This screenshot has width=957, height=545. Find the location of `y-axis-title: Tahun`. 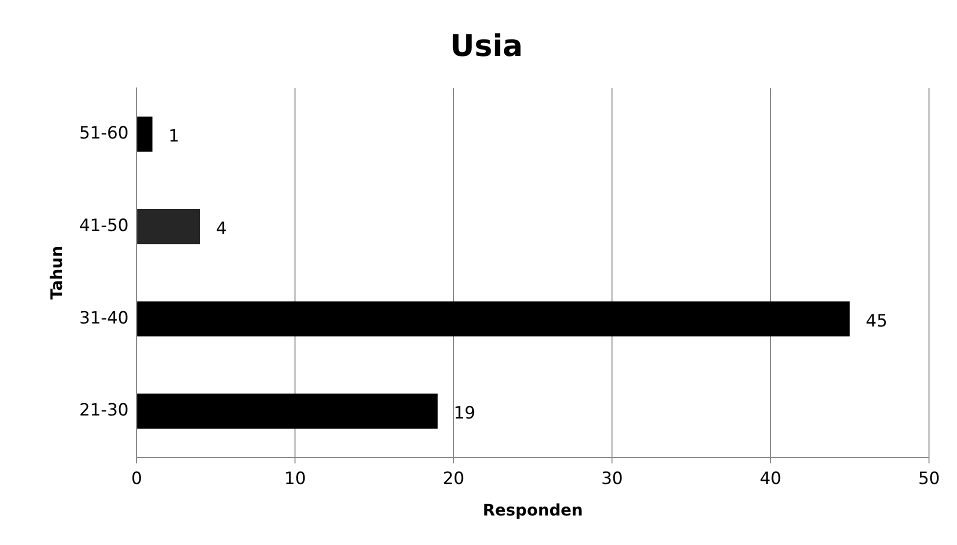

y-axis-title: Tahun is located at coordinates (56, 273).